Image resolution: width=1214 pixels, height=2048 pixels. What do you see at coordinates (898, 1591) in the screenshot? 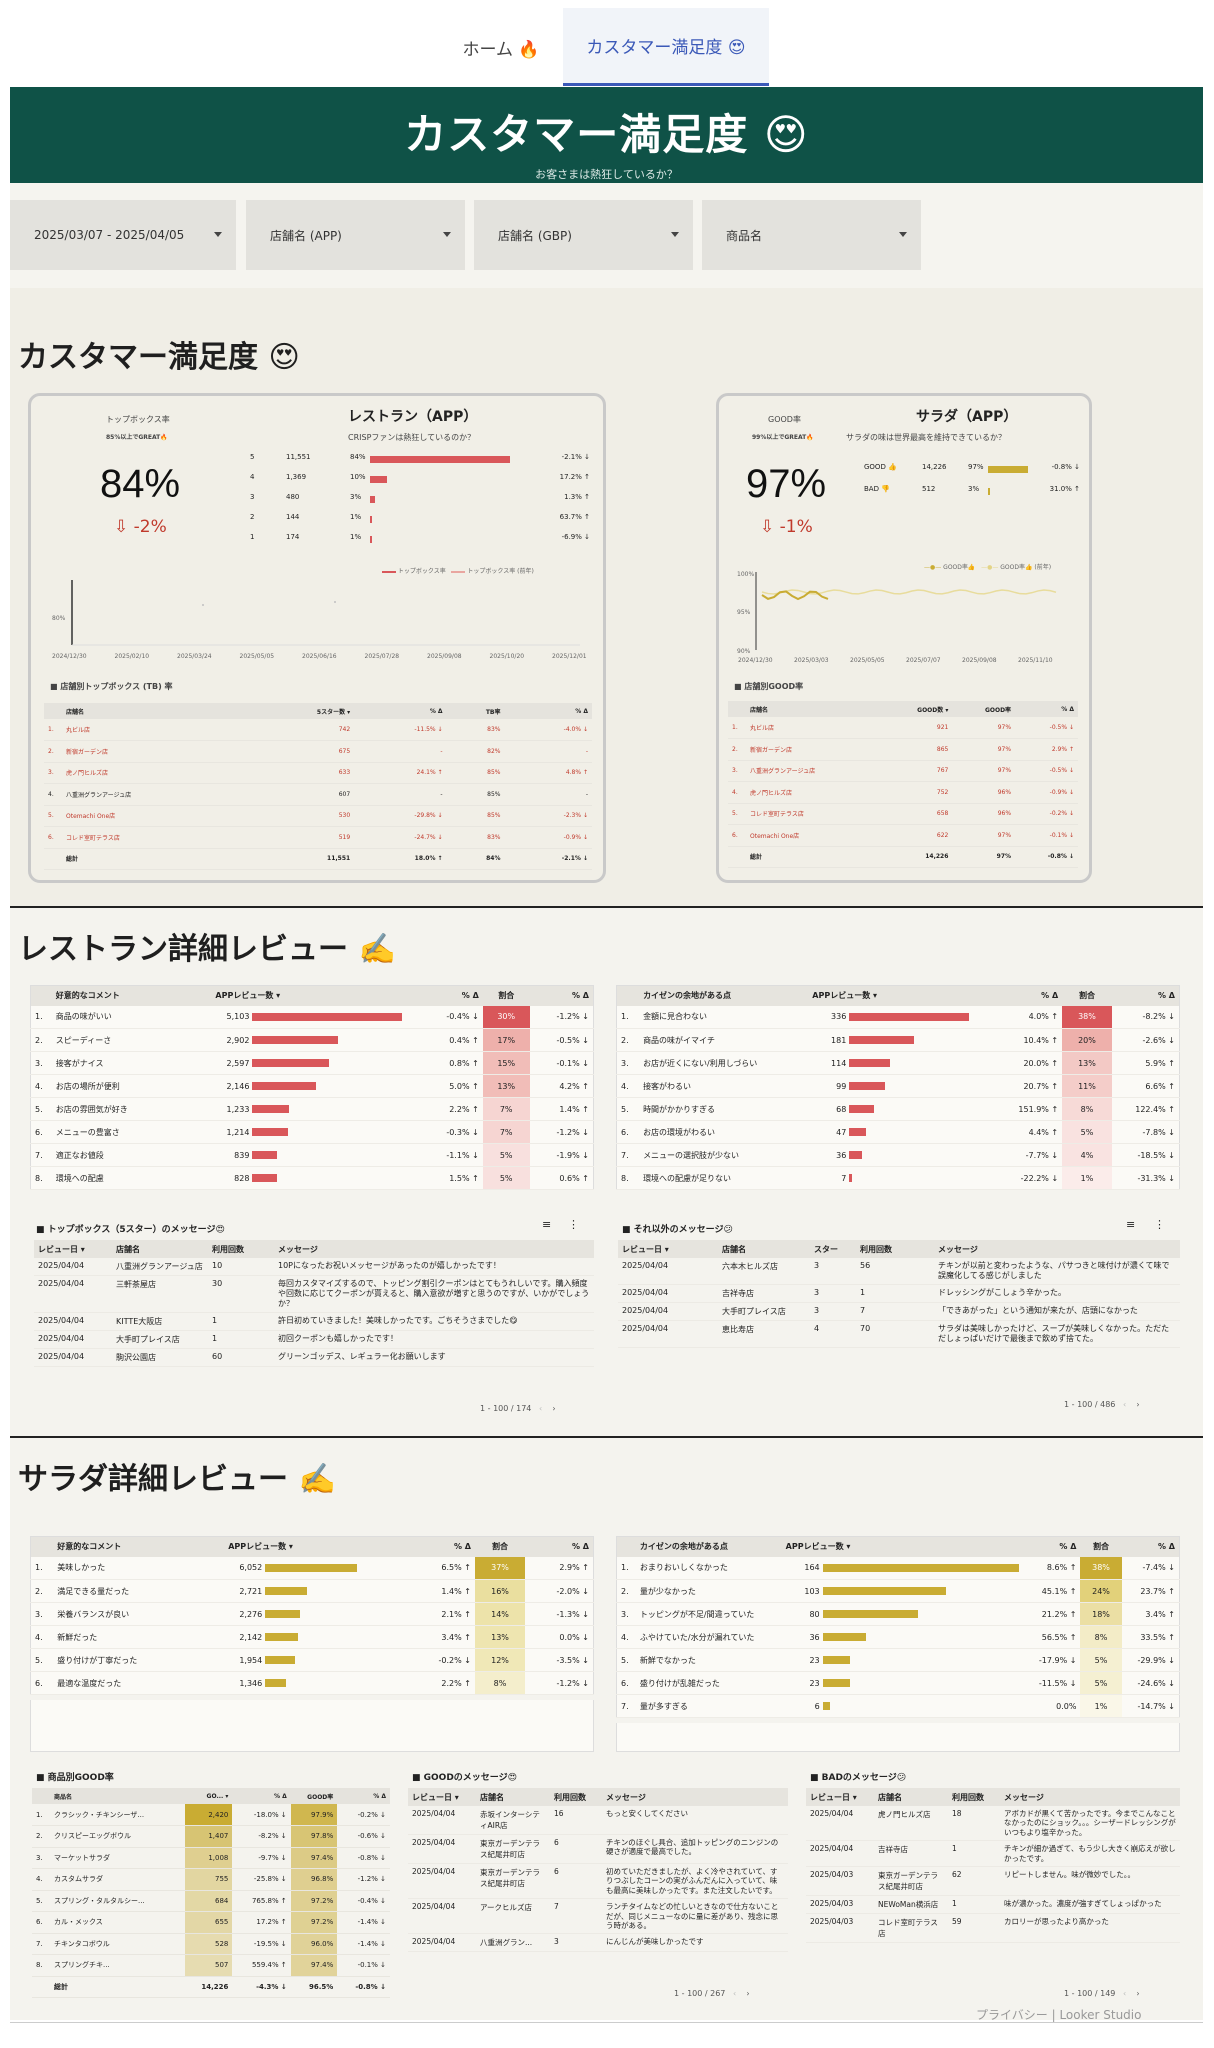
I see `table-row: 2. 量が少なかった 103 45.1% ↑ 24% 23.7% ↑` at bounding box center [898, 1591].